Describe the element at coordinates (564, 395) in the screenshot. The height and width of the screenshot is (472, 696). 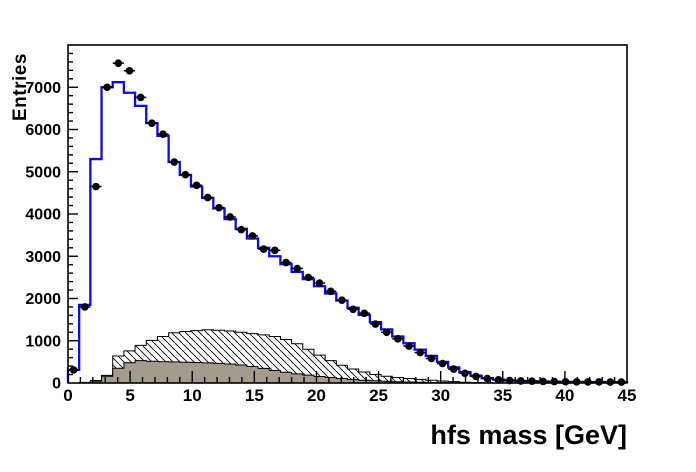
I see `svg-text: 40` at that location.